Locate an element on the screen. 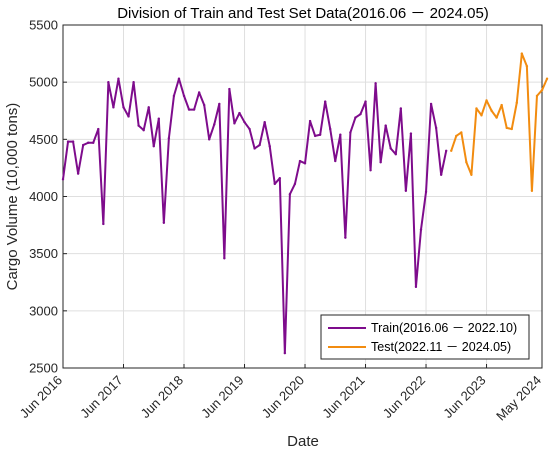 The image size is (550, 453). series-line-test is located at coordinates (499, 122).